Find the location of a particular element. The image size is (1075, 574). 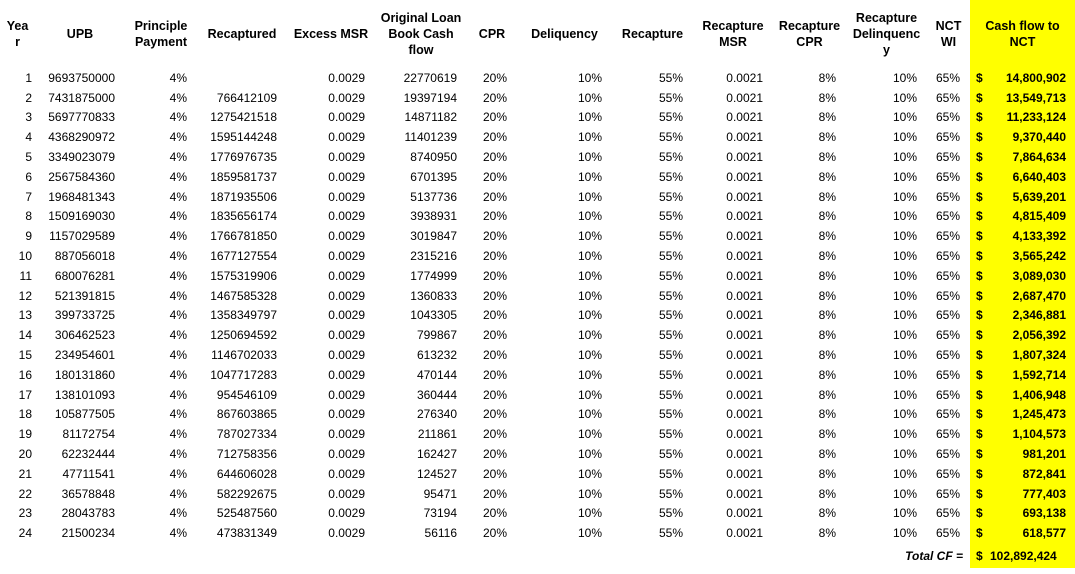

cell-original_loan_book_cash_flow: 613232 is located at coordinates (436, 355).